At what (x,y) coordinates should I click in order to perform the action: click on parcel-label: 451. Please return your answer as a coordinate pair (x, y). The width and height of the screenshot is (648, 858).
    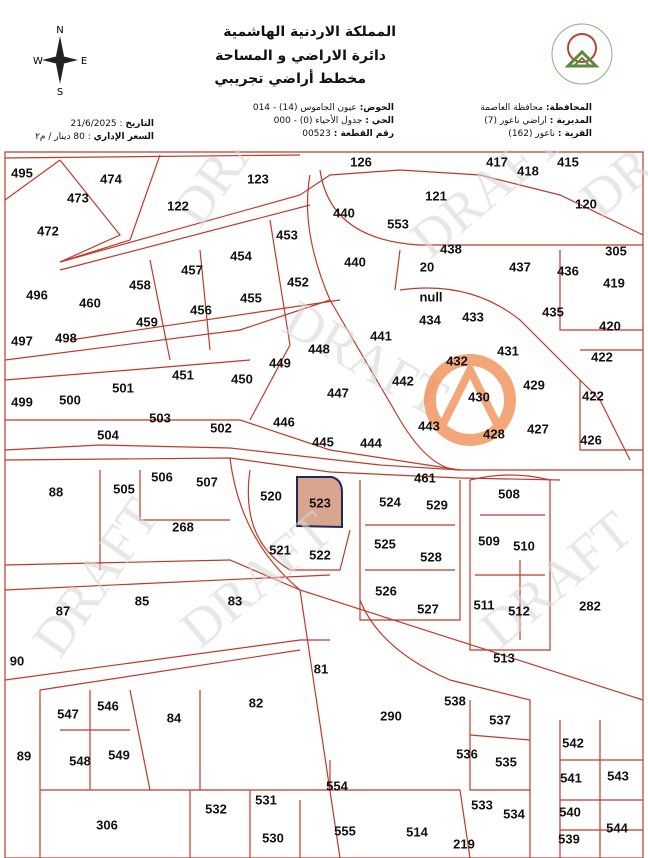
    Looking at the image, I should click on (183, 374).